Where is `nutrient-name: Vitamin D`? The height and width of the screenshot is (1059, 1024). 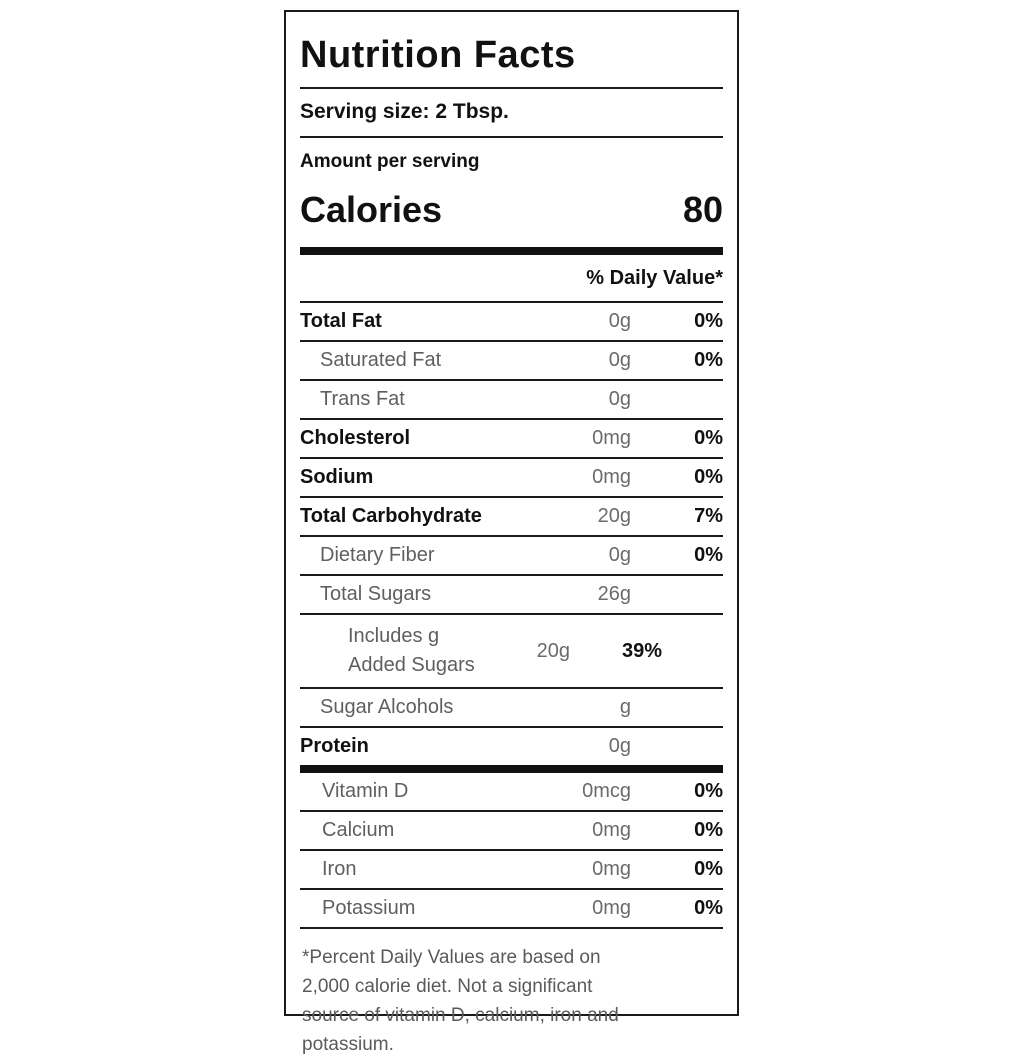 nutrient-name: Vitamin D is located at coordinates (365, 791).